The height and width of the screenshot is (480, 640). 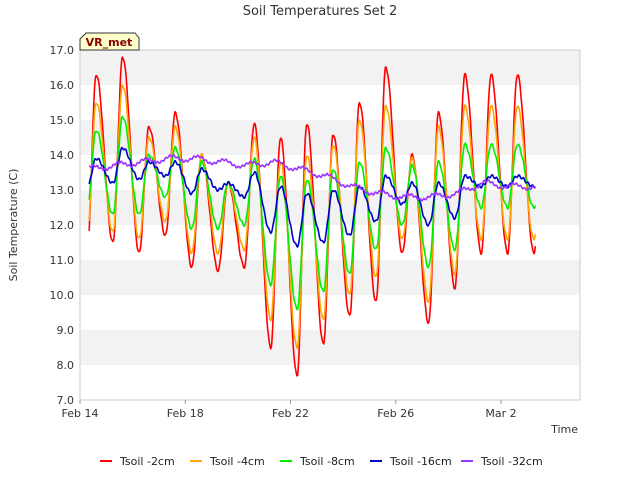 What do you see at coordinates (500, 413) in the screenshot?
I see `x-tick-label: Mar 2` at bounding box center [500, 413].